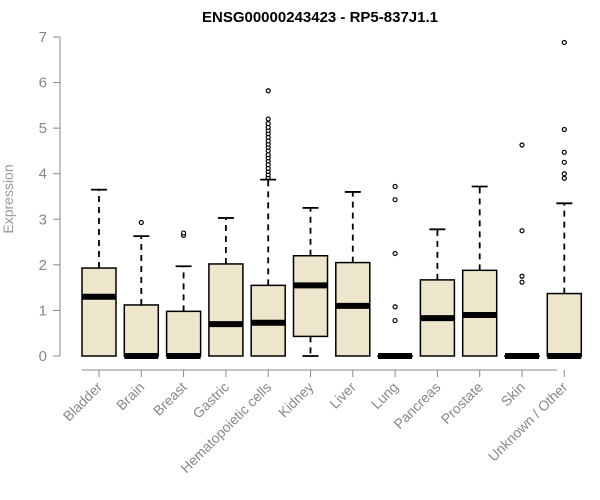  Describe the element at coordinates (384, 395) in the screenshot. I see `x-tick-label: Lung` at that location.